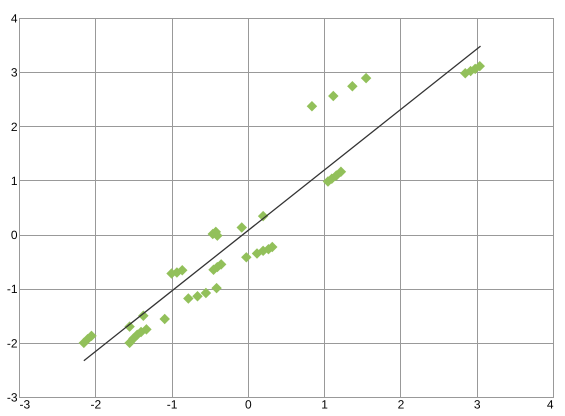 The height and width of the screenshot is (416, 565). Describe the element at coordinates (172, 405) in the screenshot. I see `x-tick-label: -1` at that location.